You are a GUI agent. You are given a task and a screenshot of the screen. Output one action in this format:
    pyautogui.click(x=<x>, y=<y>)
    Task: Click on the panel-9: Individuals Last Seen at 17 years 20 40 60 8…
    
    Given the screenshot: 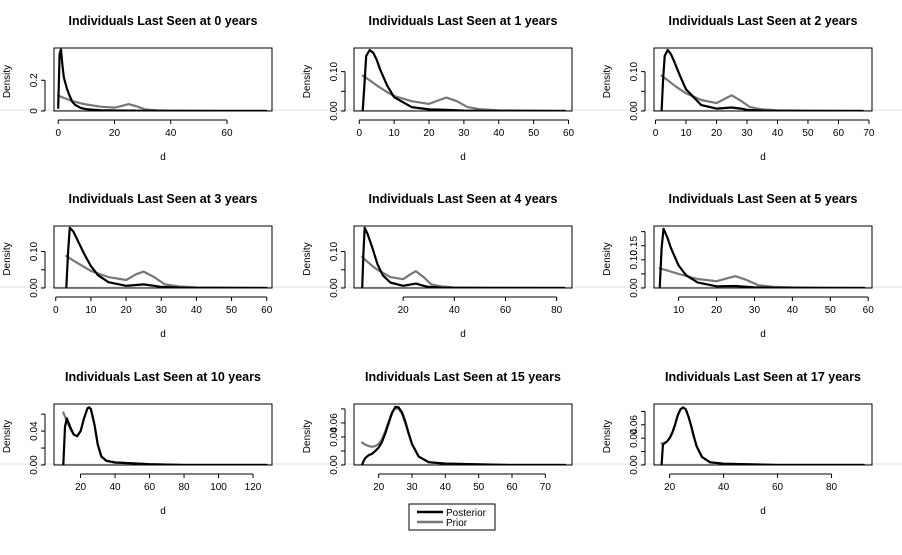 What is the action you would take?
    pyautogui.click(x=737, y=443)
    